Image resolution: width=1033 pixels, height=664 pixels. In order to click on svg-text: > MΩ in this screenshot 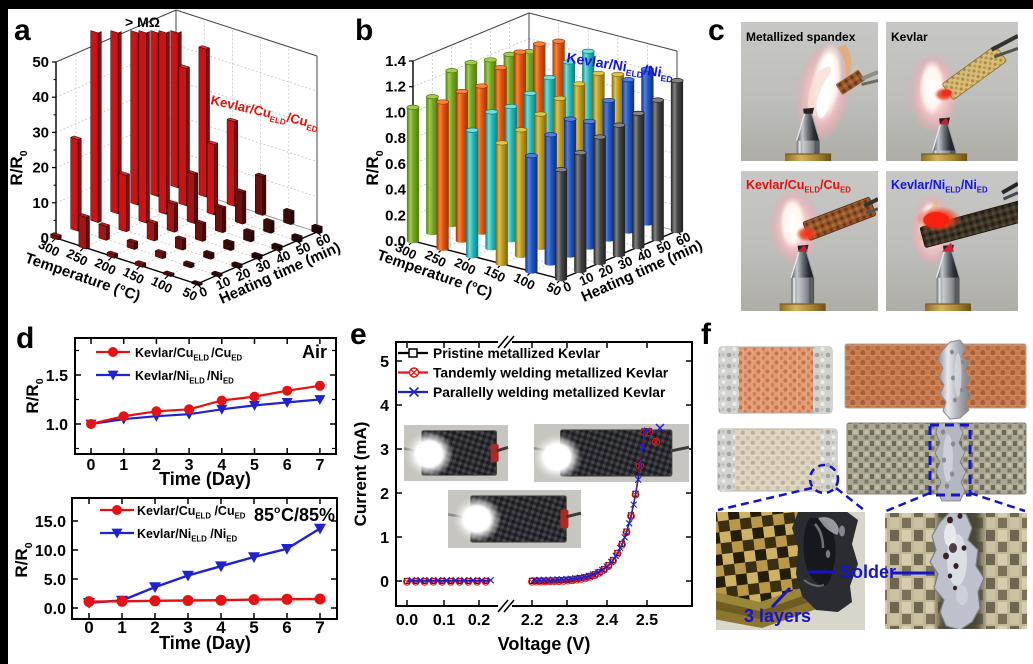, I will do `click(142, 22)`.